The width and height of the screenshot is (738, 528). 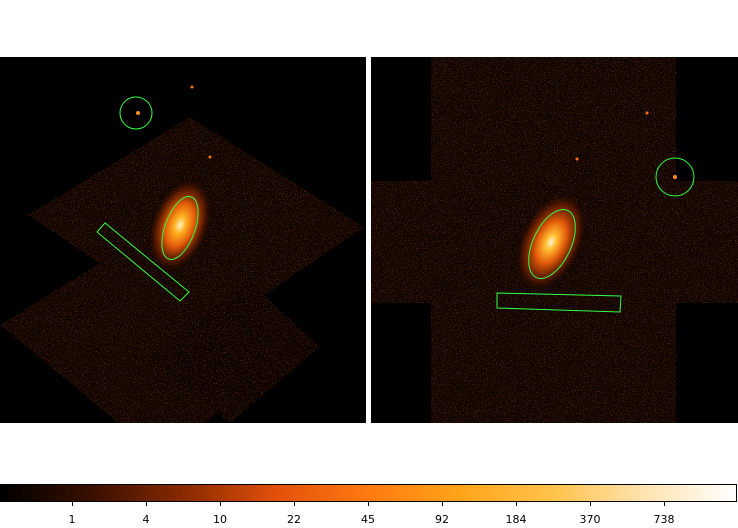 I want to click on right-ellipse-region, so click(x=552, y=244).